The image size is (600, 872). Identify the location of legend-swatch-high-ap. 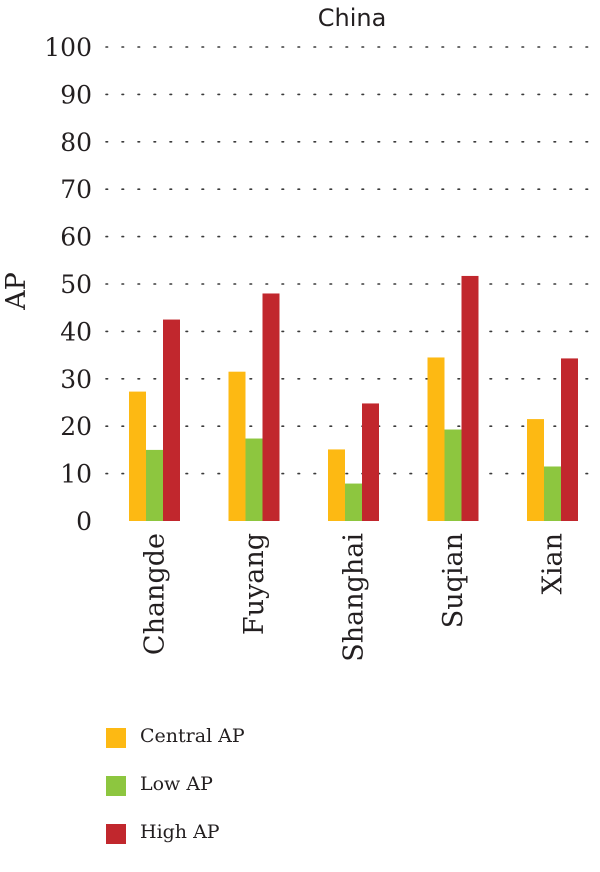
(116, 834).